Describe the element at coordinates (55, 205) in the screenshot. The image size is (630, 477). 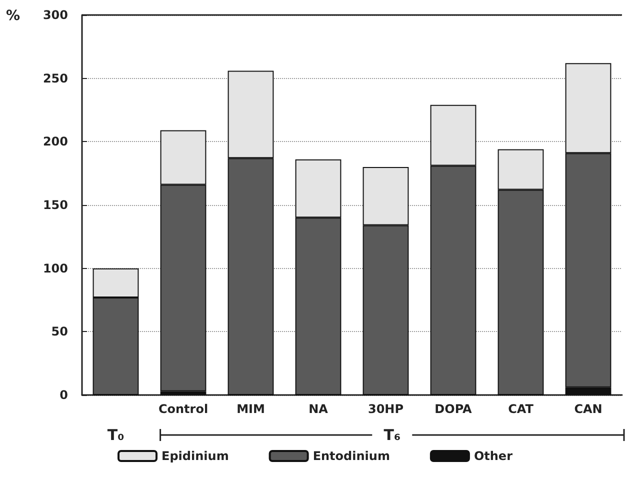
I see `y-tick-label: 150` at that location.